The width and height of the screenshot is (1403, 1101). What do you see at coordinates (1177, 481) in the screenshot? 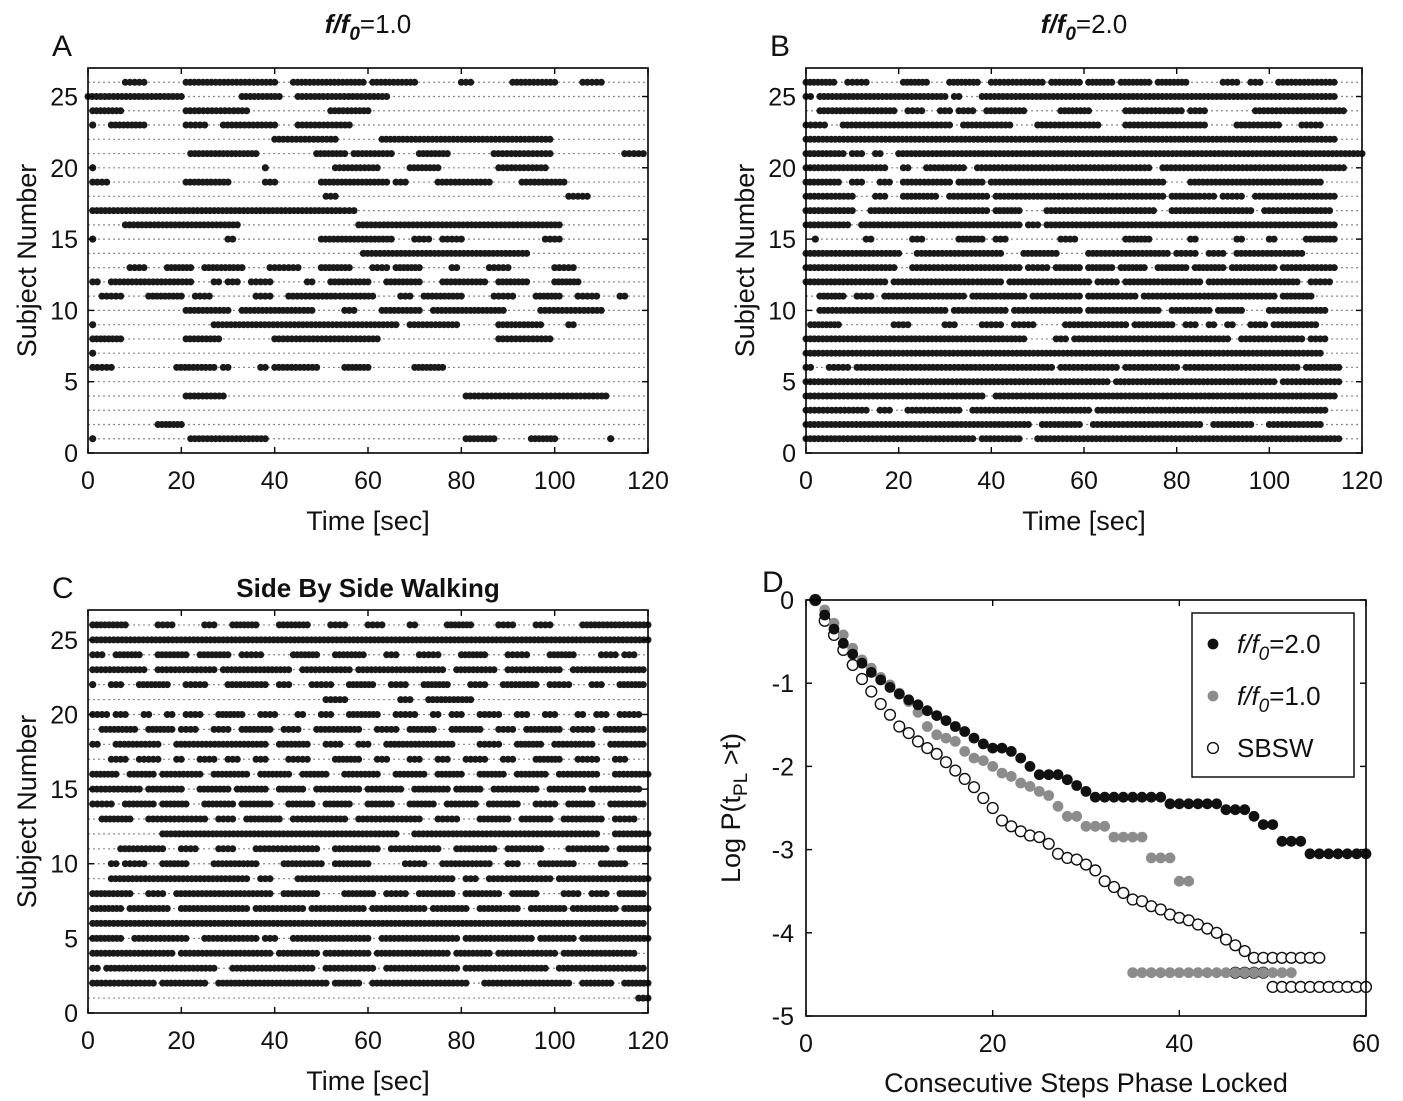
I see `x-tick-label: 80` at bounding box center [1177, 481].